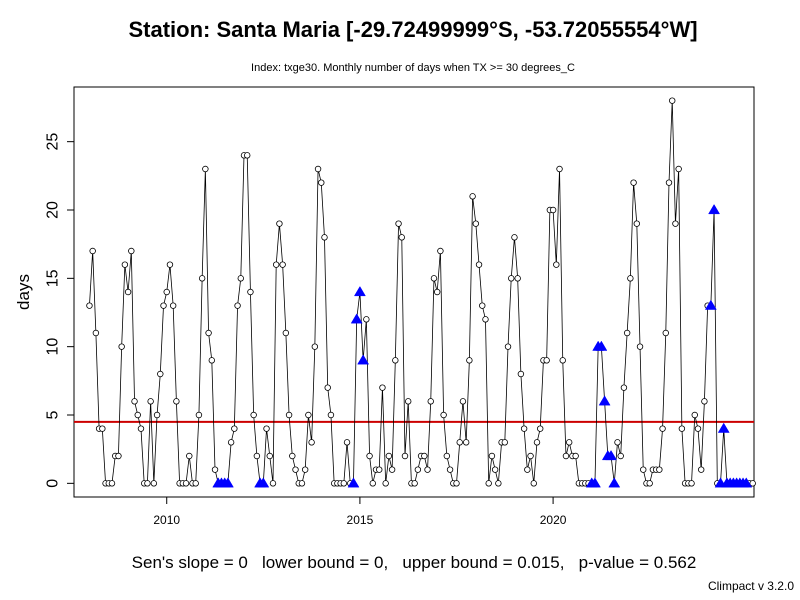 The width and height of the screenshot is (800, 600). Describe the element at coordinates (166, 520) in the screenshot. I see `x-tick-label: 2010` at that location.